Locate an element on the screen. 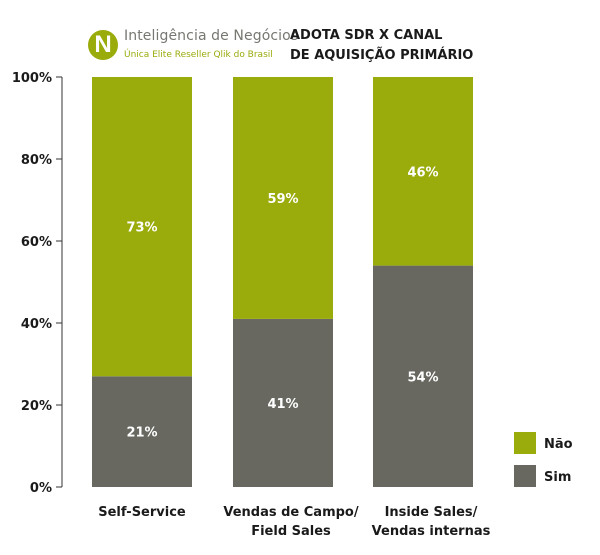  legend-label: Sim is located at coordinates (557, 477).